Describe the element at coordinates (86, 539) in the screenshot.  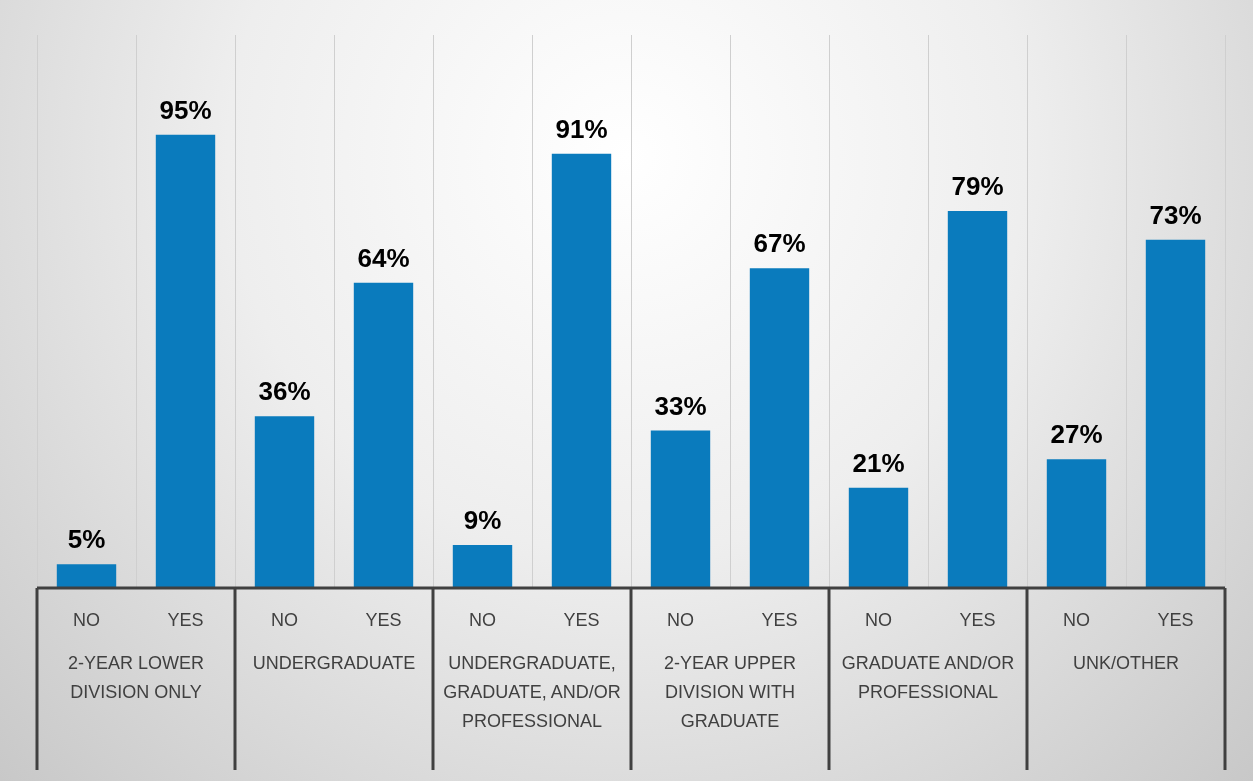
I see `data-label: 5%` at that location.